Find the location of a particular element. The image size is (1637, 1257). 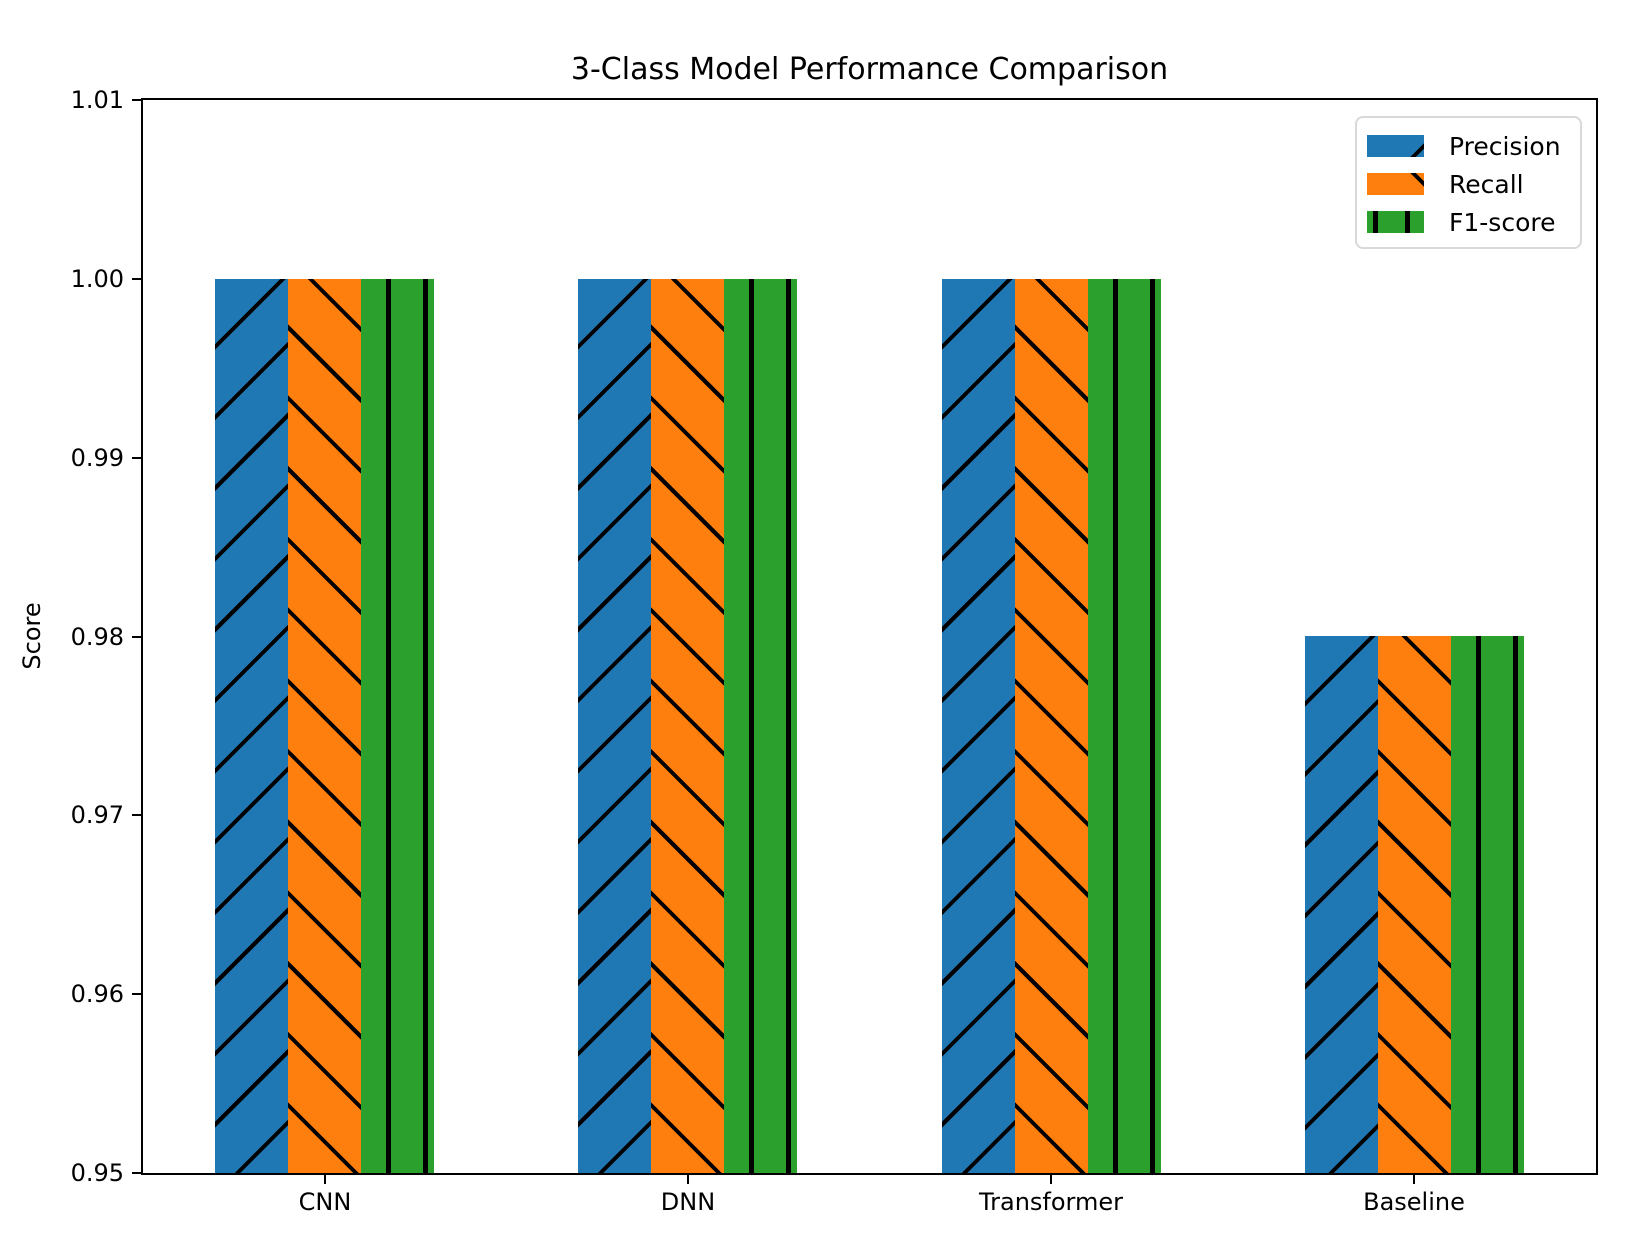

legend-entry: Recall is located at coordinates (1473, 184).